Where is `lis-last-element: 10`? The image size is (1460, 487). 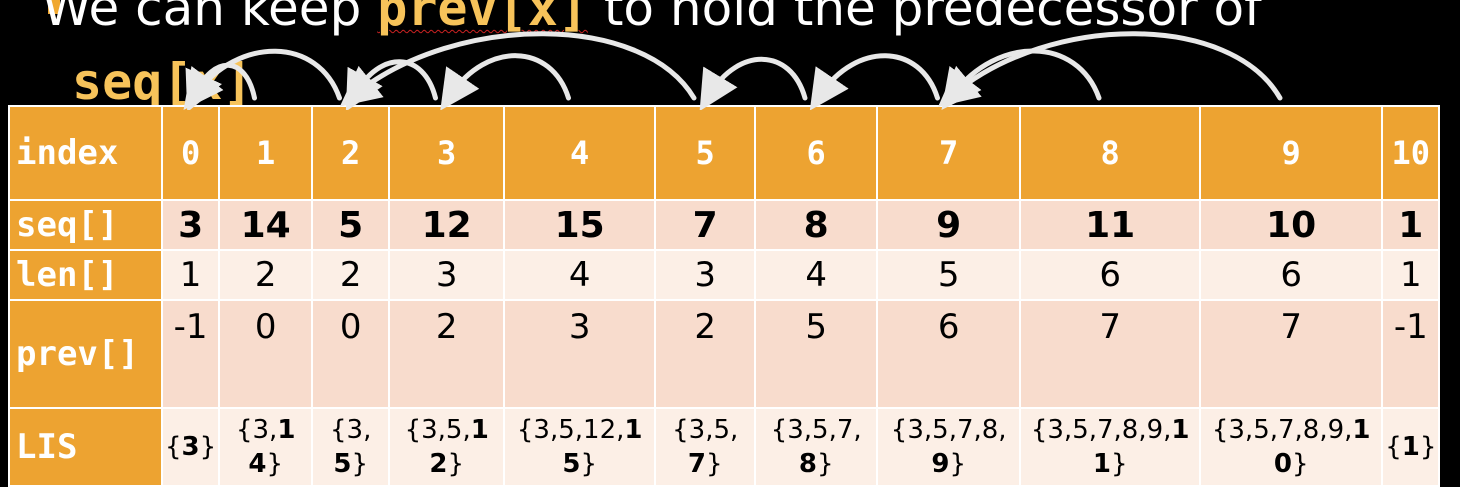 lis-last-element: 10 is located at coordinates (1322, 447).